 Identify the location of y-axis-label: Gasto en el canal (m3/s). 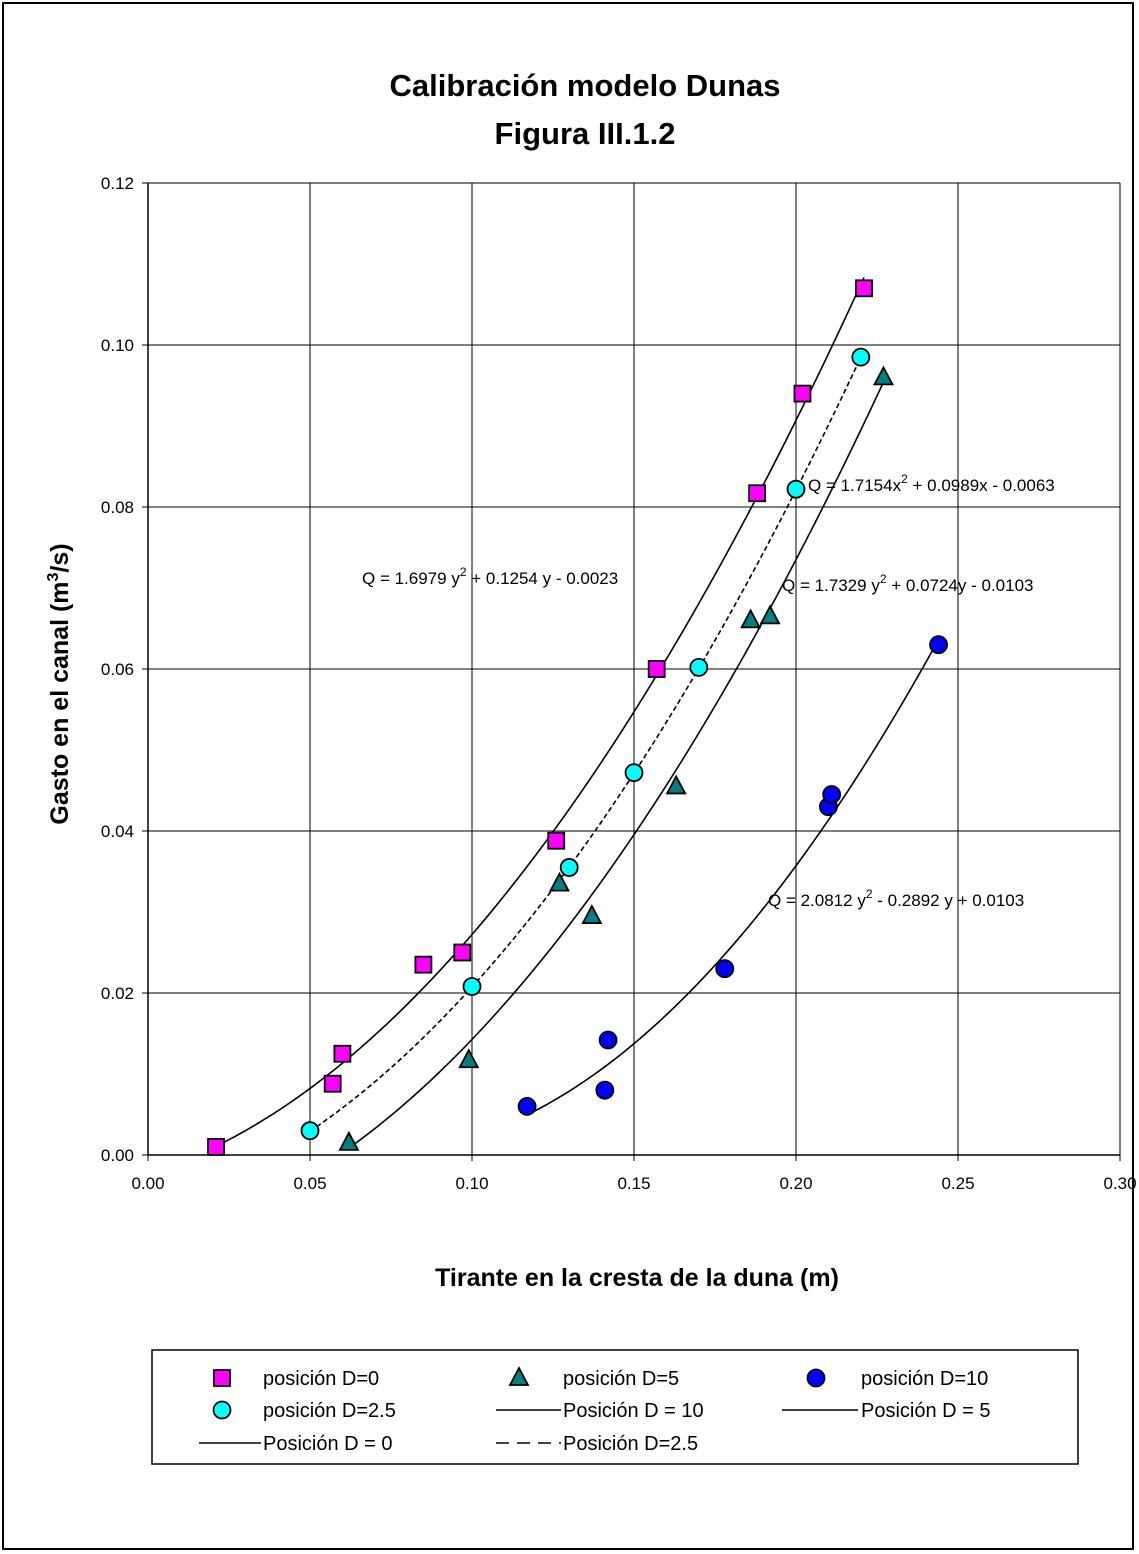
(59, 683).